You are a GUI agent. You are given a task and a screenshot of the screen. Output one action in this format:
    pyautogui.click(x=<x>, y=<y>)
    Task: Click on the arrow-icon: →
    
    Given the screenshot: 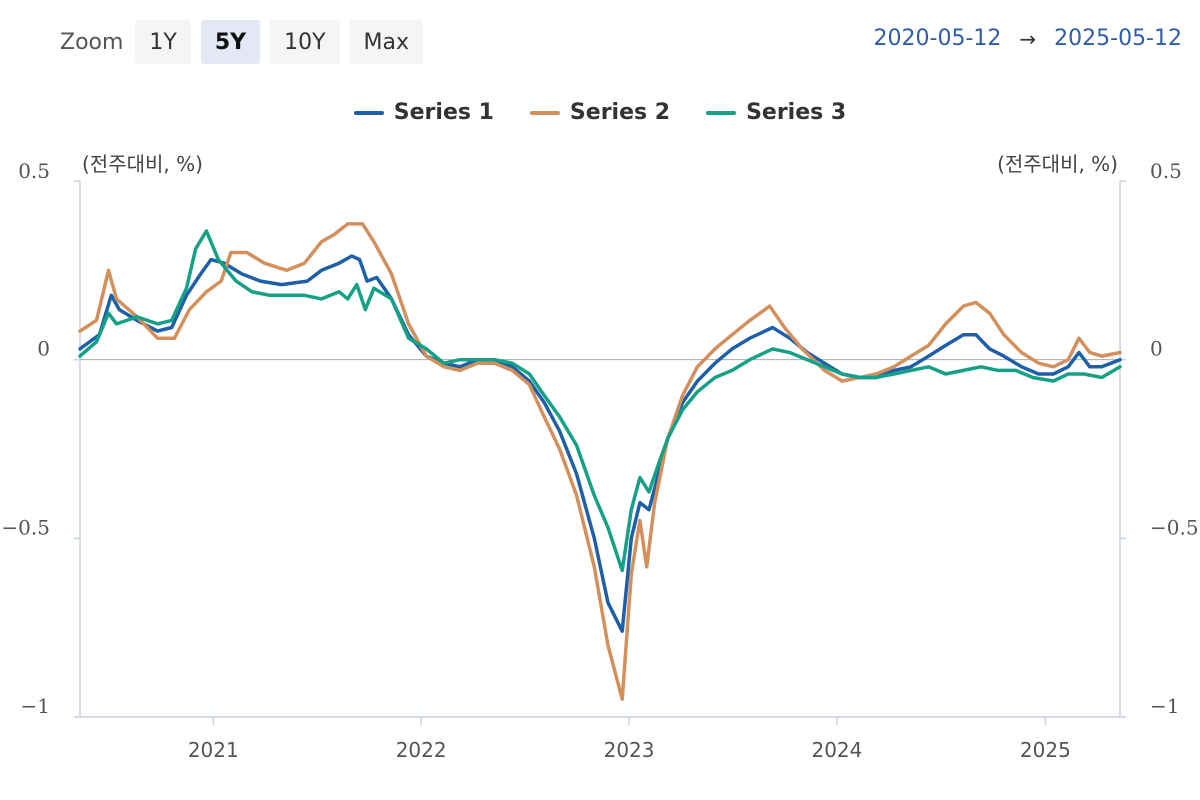 What is the action you would take?
    pyautogui.click(x=1028, y=38)
    